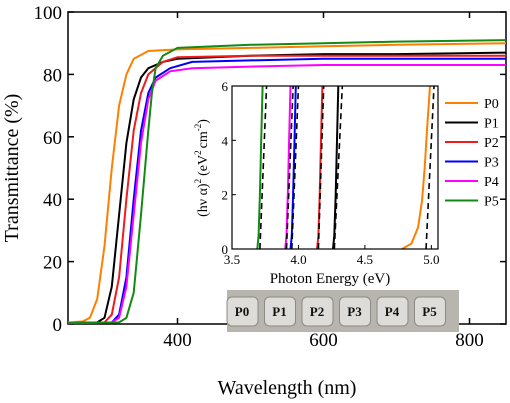 The width and height of the screenshot is (510, 403). I want to click on legend-label-p5: P5, so click(491, 202).